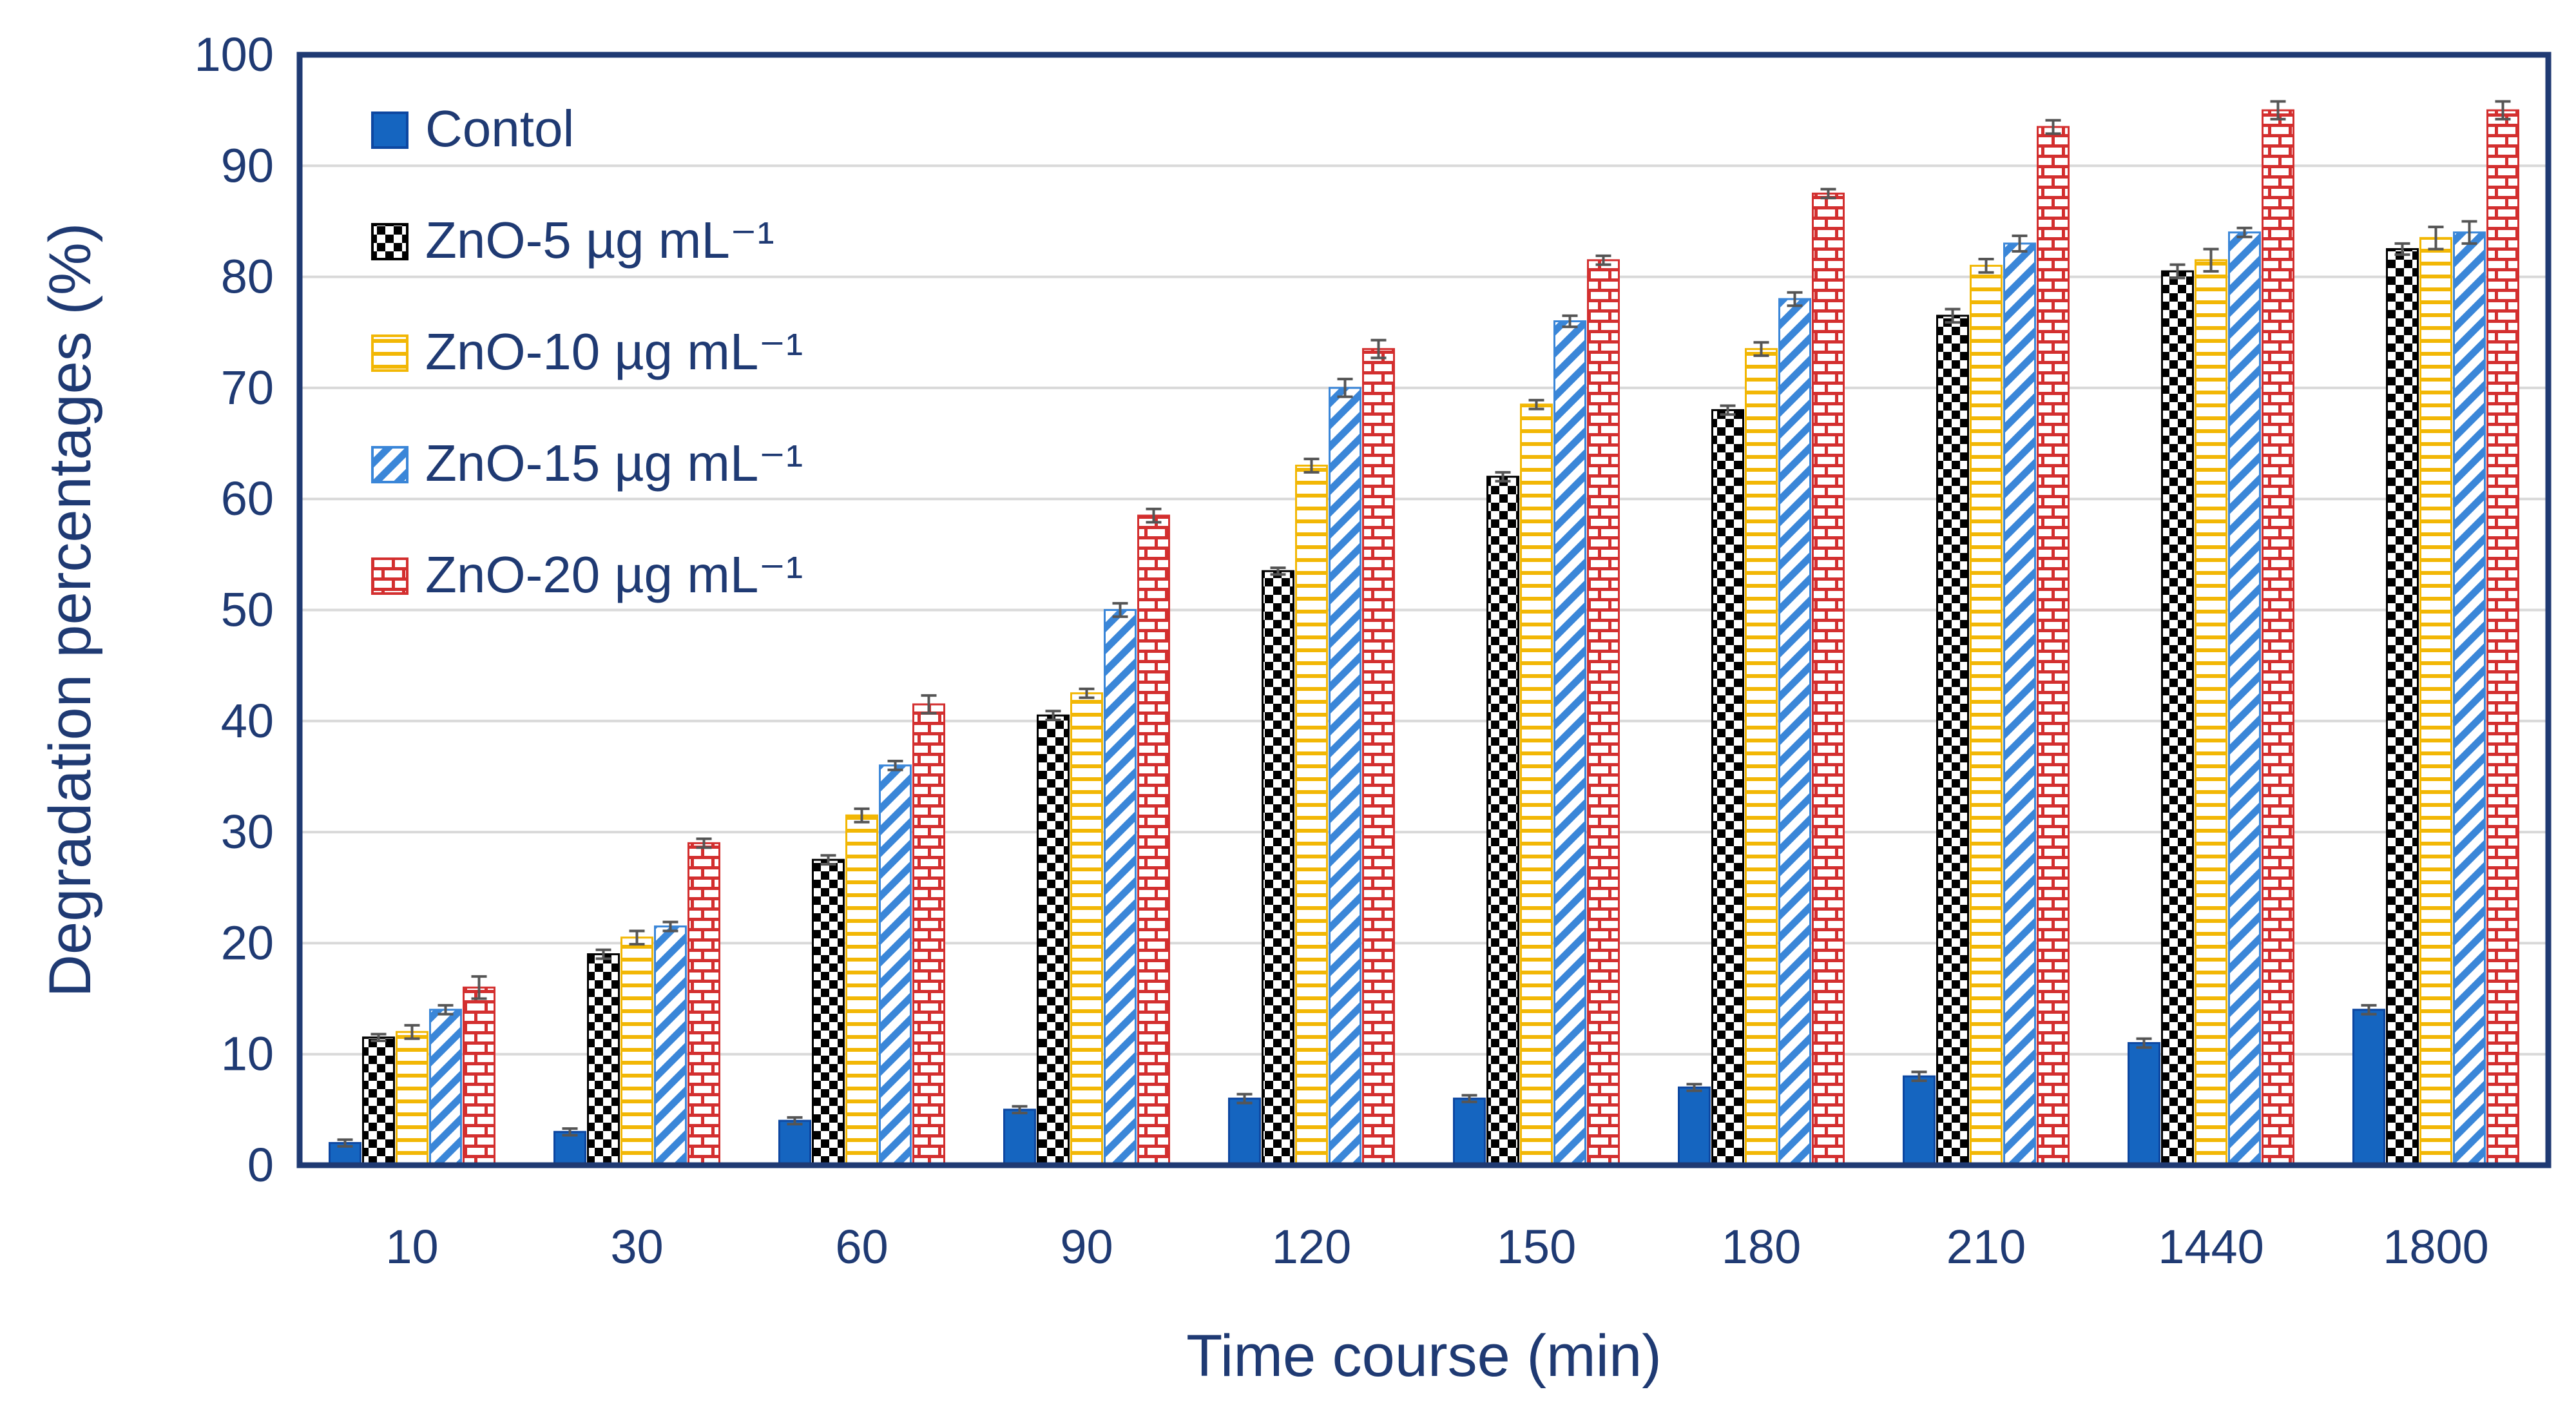 The width and height of the screenshot is (2576, 1423). I want to click on x-tick-label: 90, so click(1087, 1246).